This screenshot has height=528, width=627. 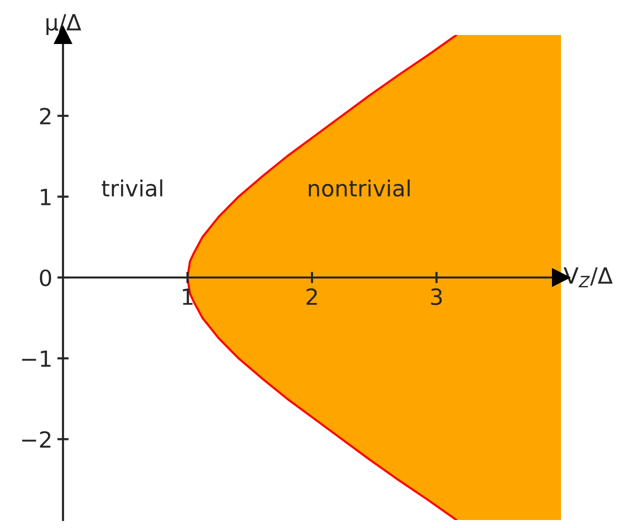 What do you see at coordinates (46, 277) in the screenshot?
I see `y-tick-label: 0` at bounding box center [46, 277].